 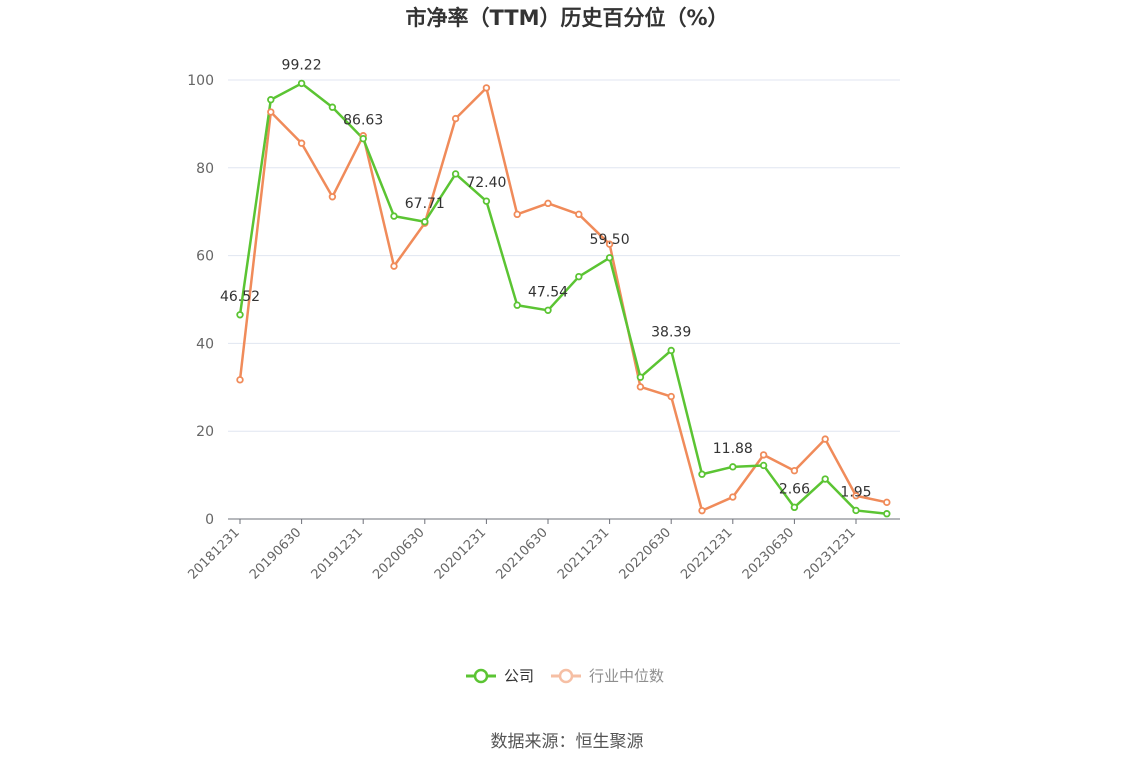 I want to click on x-tick-label: 20231231, so click(x=829, y=553).